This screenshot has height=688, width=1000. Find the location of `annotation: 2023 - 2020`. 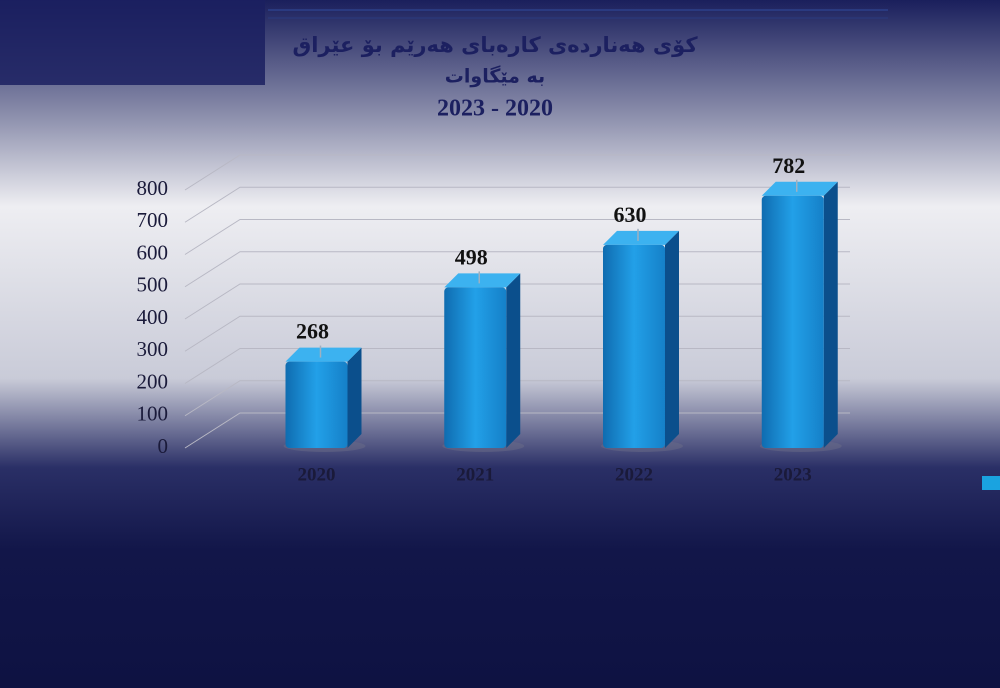

annotation: 2023 - 2020 is located at coordinates (495, 109).